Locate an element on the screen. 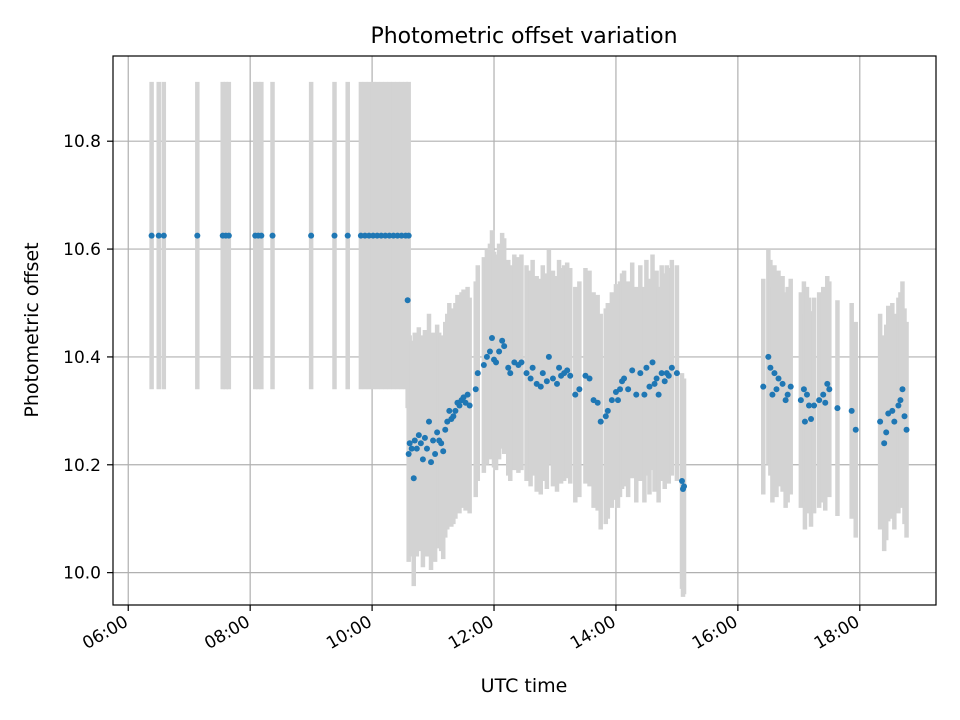  x-tick-label: 10:00 is located at coordinates (349, 633).